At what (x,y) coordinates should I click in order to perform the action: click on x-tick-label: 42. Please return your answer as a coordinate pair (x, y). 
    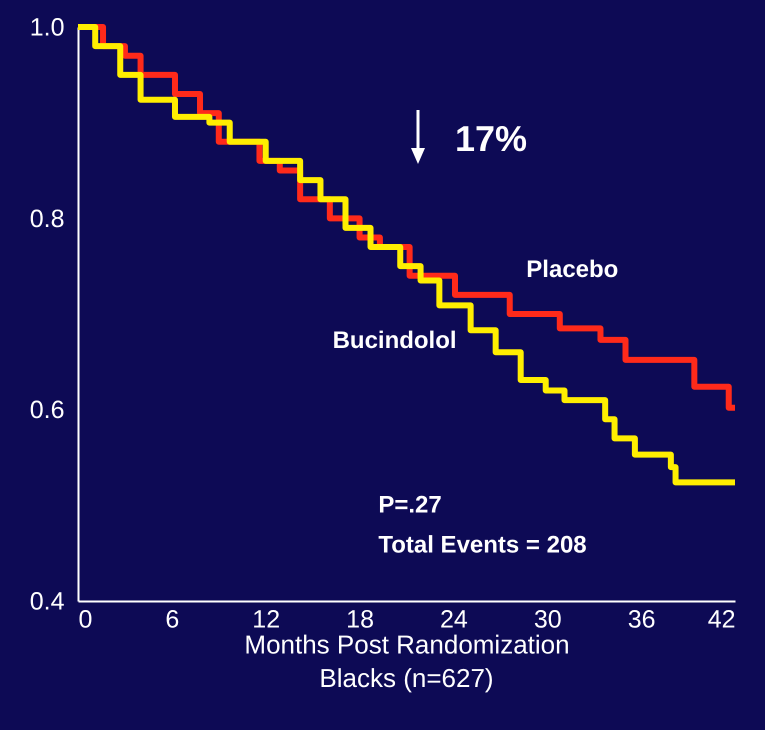
    Looking at the image, I should click on (722, 620).